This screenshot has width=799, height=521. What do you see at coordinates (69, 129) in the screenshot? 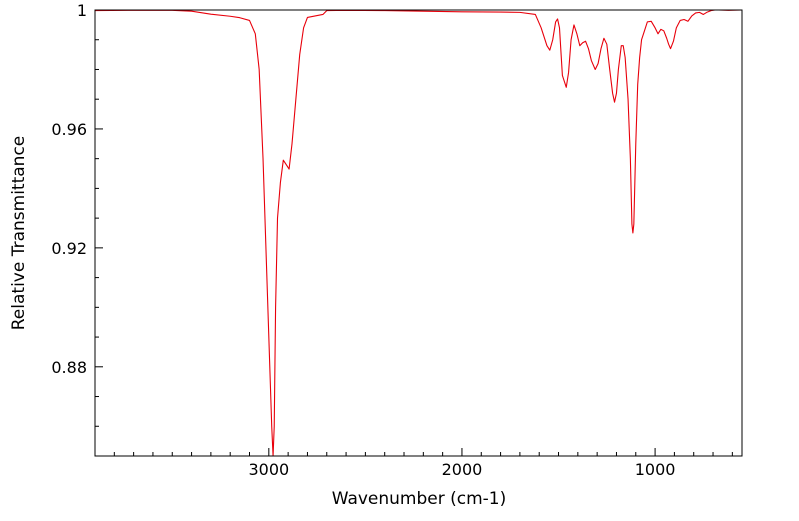
I see `y-tick-label: 0.96` at bounding box center [69, 129].